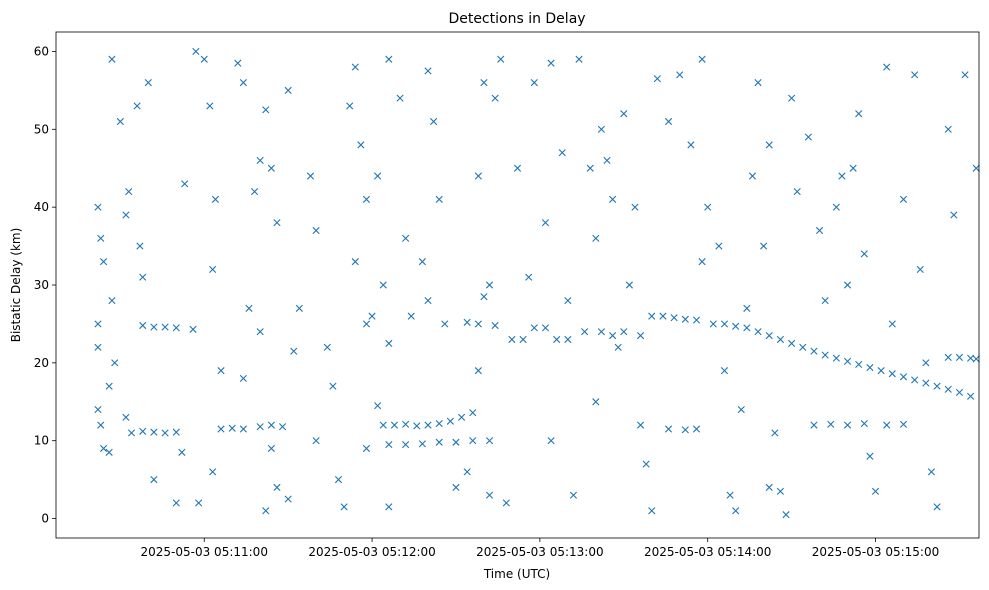  I want to click on x-tick-label: 2025-05-03 05:12:00, so click(371, 552).